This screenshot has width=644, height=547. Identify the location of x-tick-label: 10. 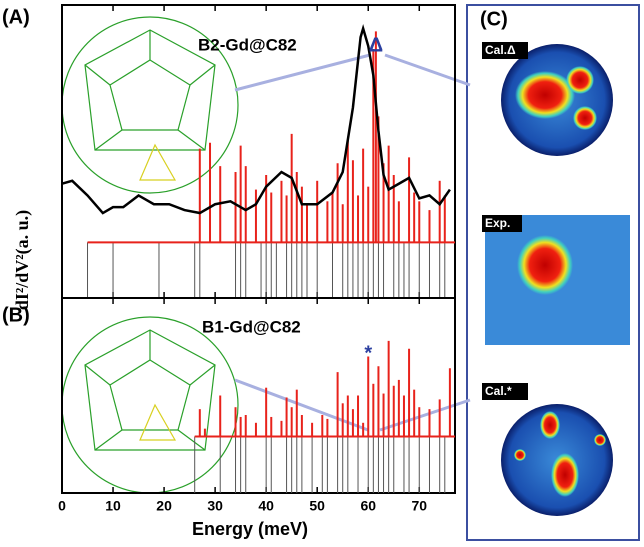
(113, 506).